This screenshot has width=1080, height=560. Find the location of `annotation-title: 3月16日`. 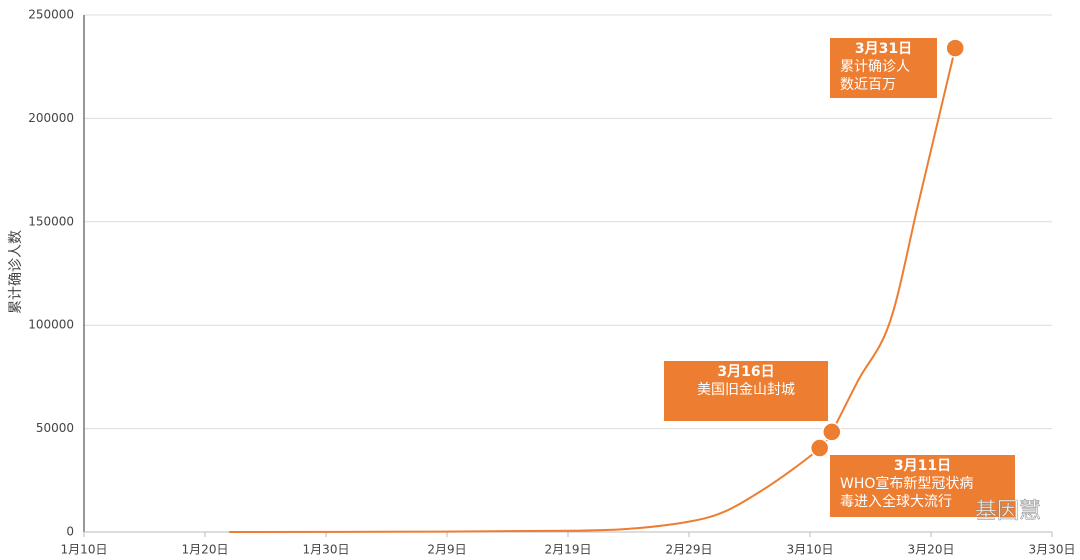

annotation-title: 3月16日 is located at coordinates (745, 372).